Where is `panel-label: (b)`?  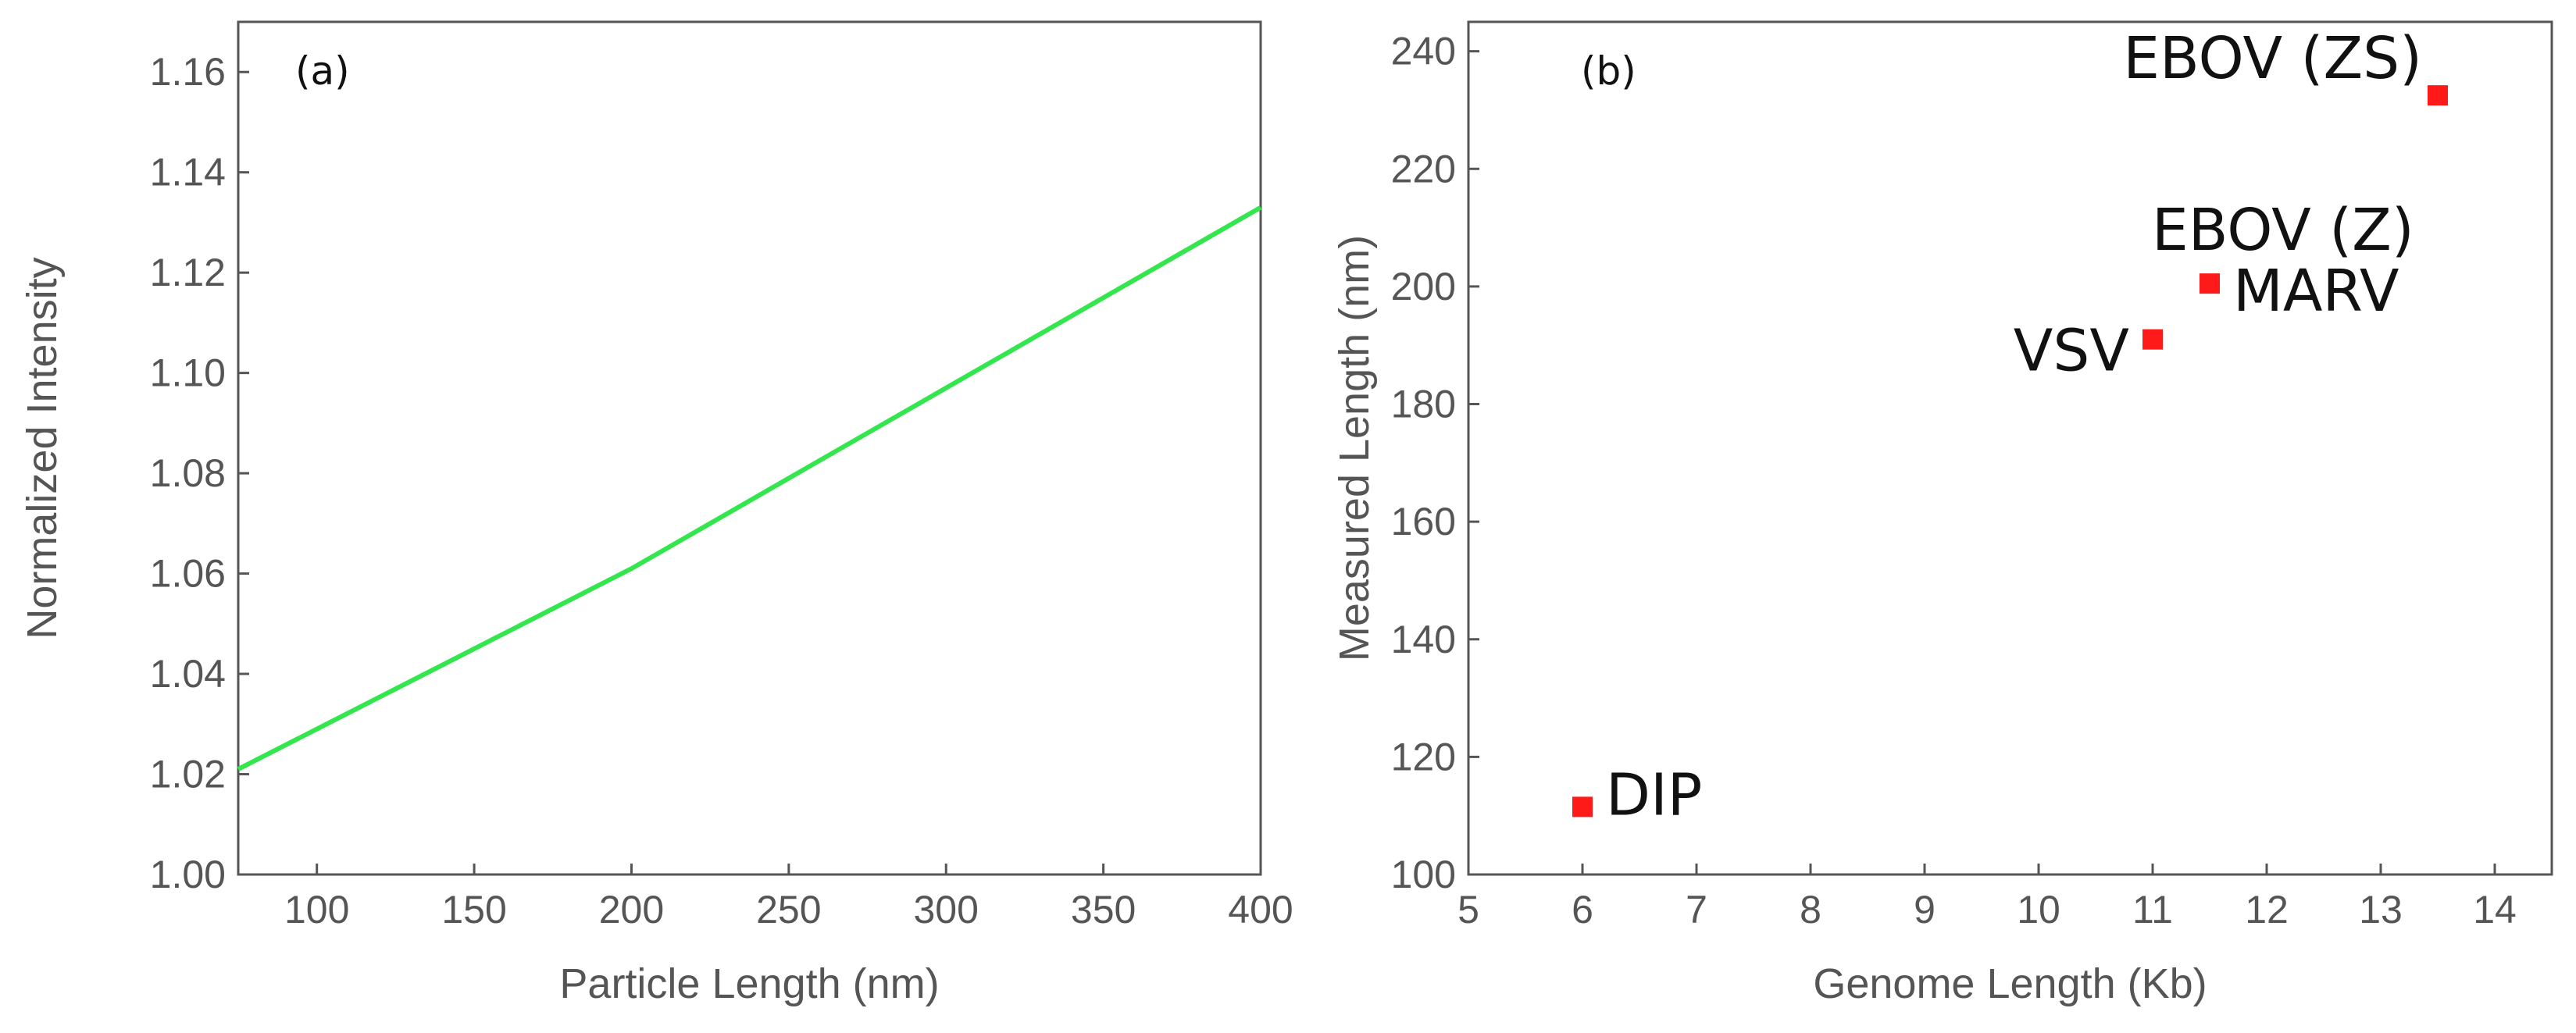
panel-label: (b) is located at coordinates (1608, 71).